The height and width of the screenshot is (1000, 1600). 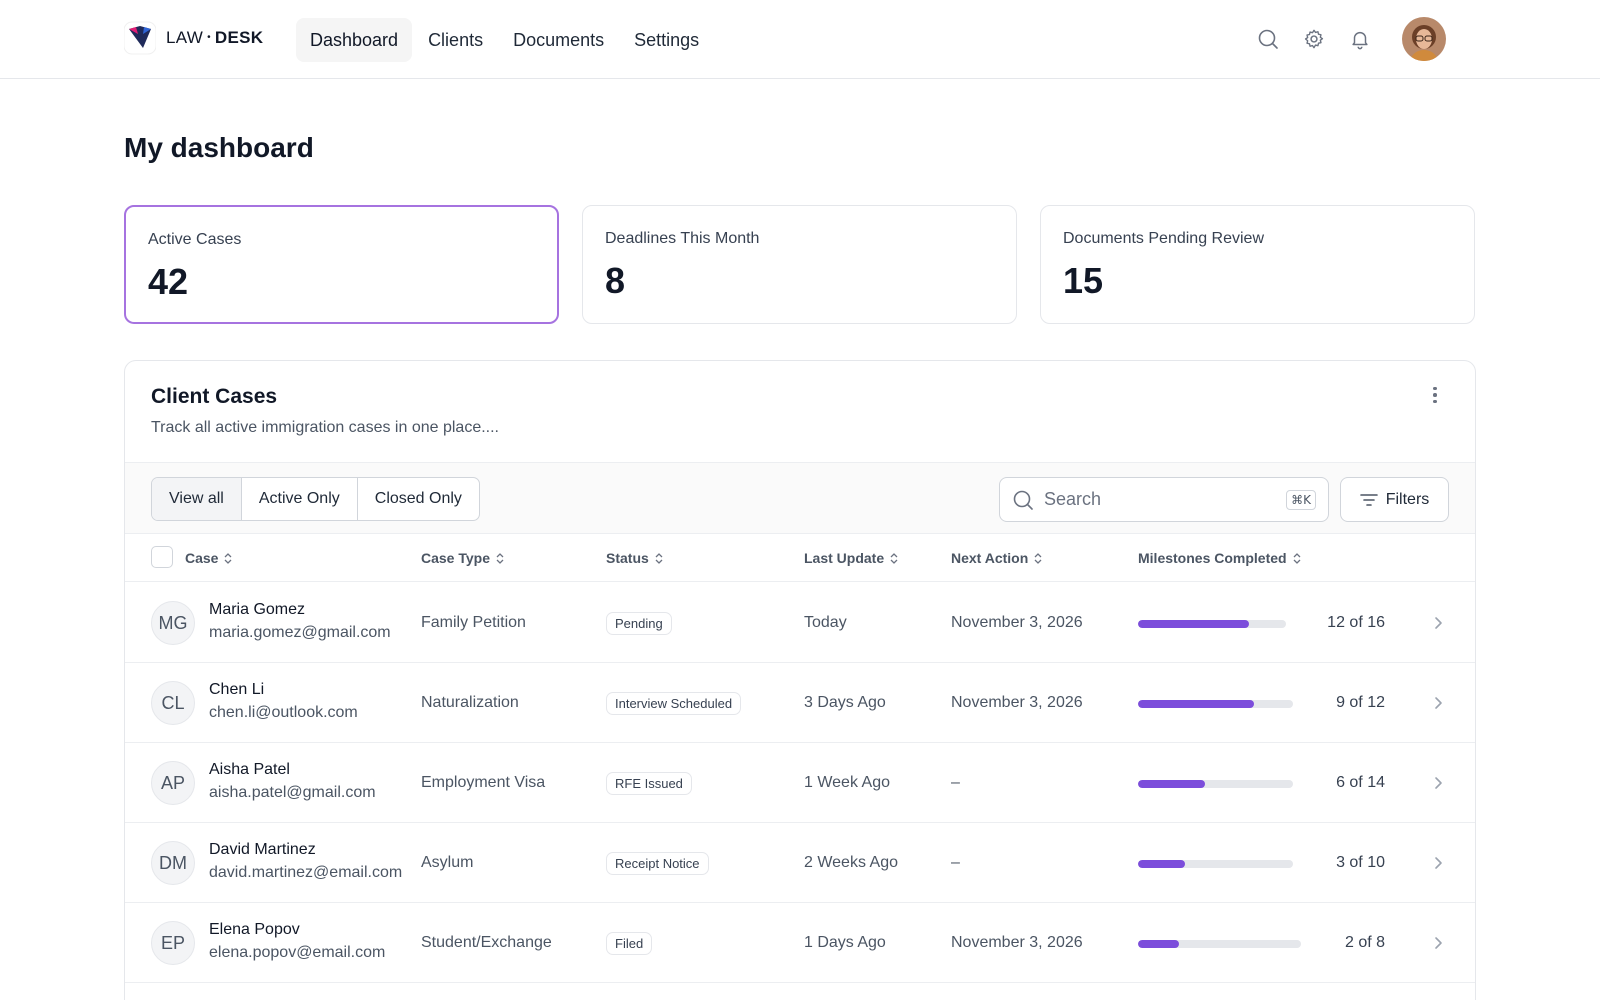 I want to click on column-header-next-action: Next Action, so click(x=996, y=558).